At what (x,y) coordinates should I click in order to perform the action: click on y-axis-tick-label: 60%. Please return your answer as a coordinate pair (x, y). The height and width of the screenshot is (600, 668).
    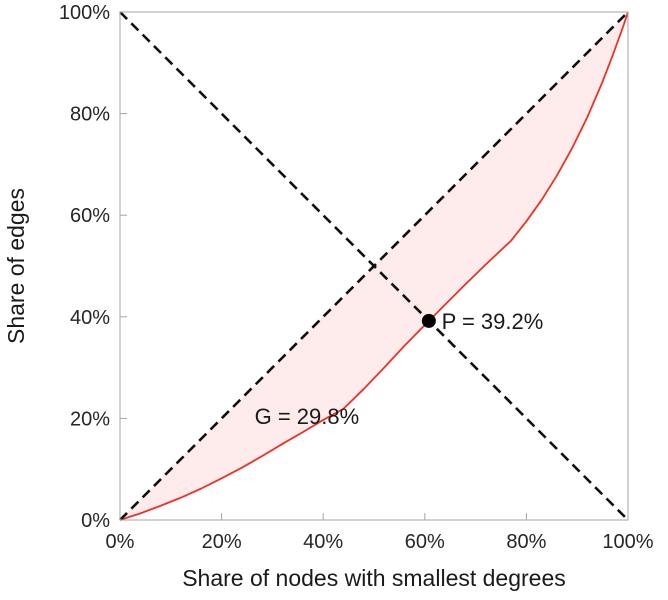
    Looking at the image, I should click on (90, 216).